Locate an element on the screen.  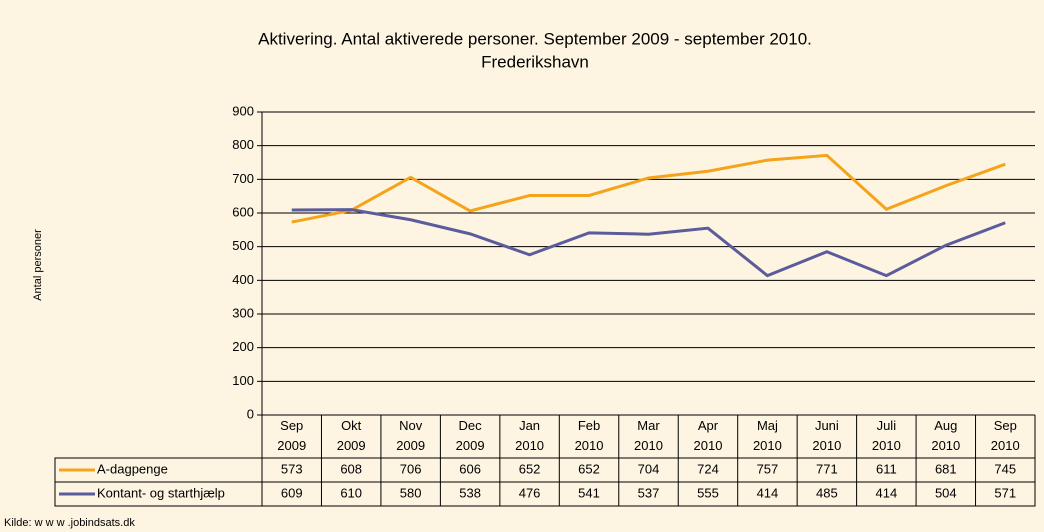
x-tick-label: Jan 2010 is located at coordinates (529, 435).